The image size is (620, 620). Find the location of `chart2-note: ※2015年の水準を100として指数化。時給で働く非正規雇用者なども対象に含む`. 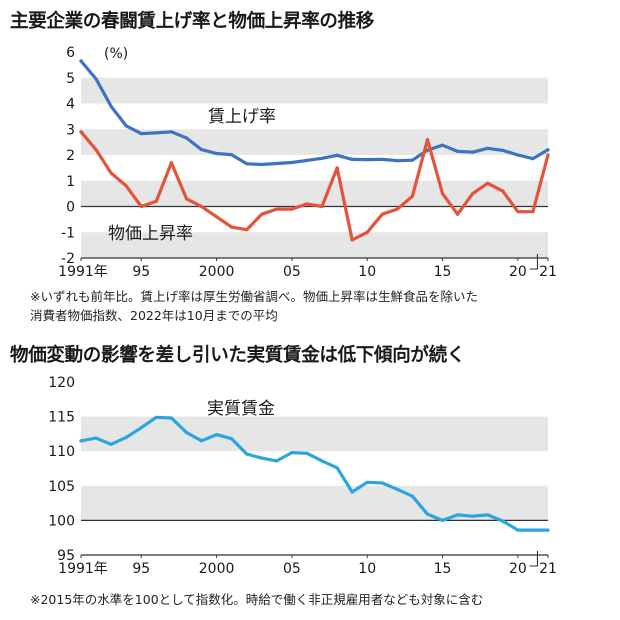

chart2-note: ※2015年の水準を100として指数化。時給で働く非正規雇用者なども対象に含む is located at coordinates (256, 599).